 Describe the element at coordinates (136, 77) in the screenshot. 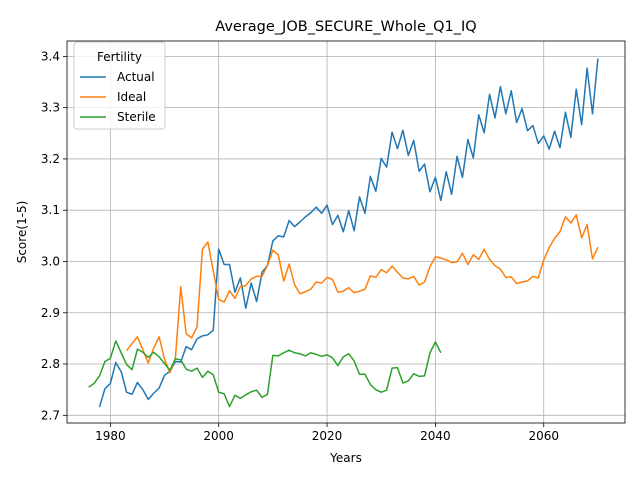

I see `legend-label-actual: Actual` at that location.